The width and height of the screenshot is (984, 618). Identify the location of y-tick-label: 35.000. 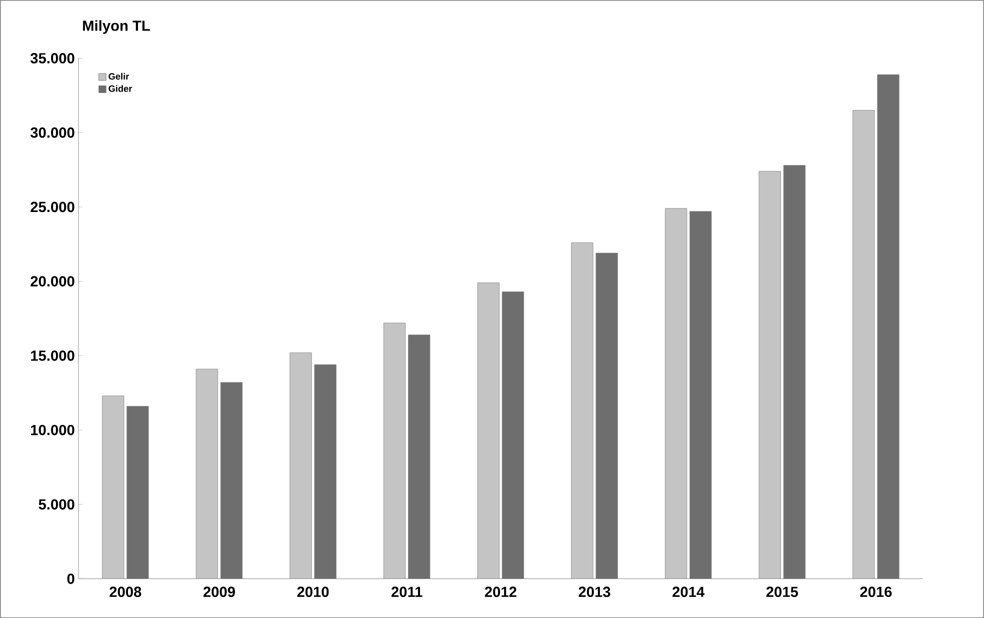
(52, 58).